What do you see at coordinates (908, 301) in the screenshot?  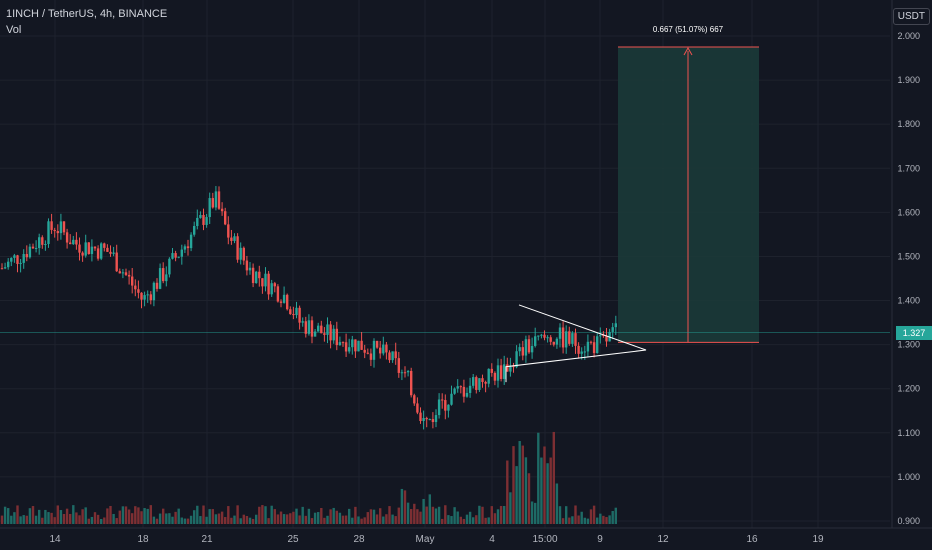 I see `price-tick-label: 1.400` at bounding box center [908, 301].